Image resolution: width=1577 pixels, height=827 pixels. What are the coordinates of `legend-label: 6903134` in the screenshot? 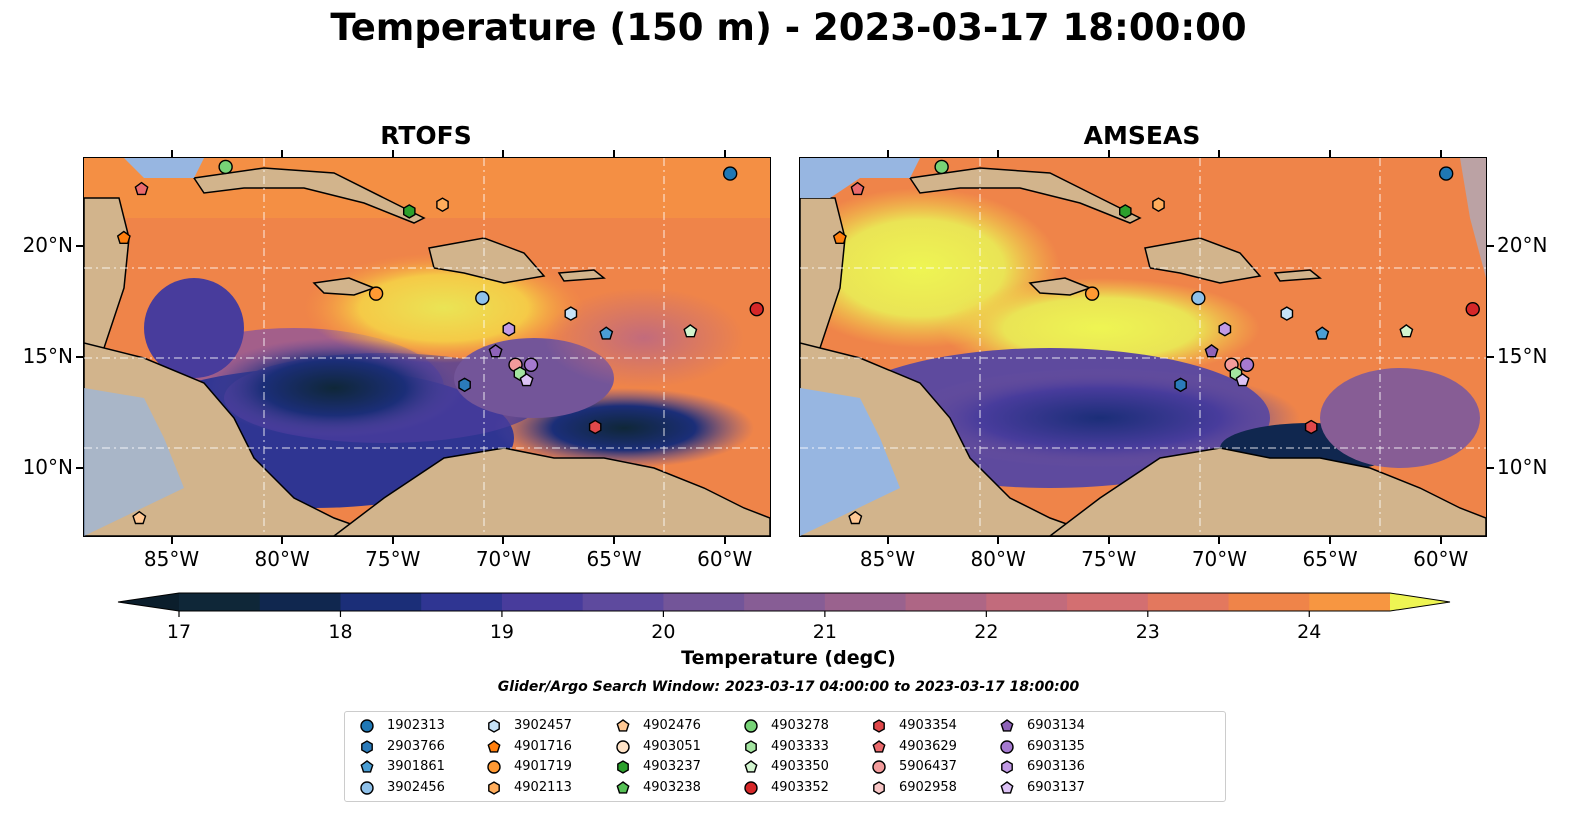 It's located at (1056, 725).